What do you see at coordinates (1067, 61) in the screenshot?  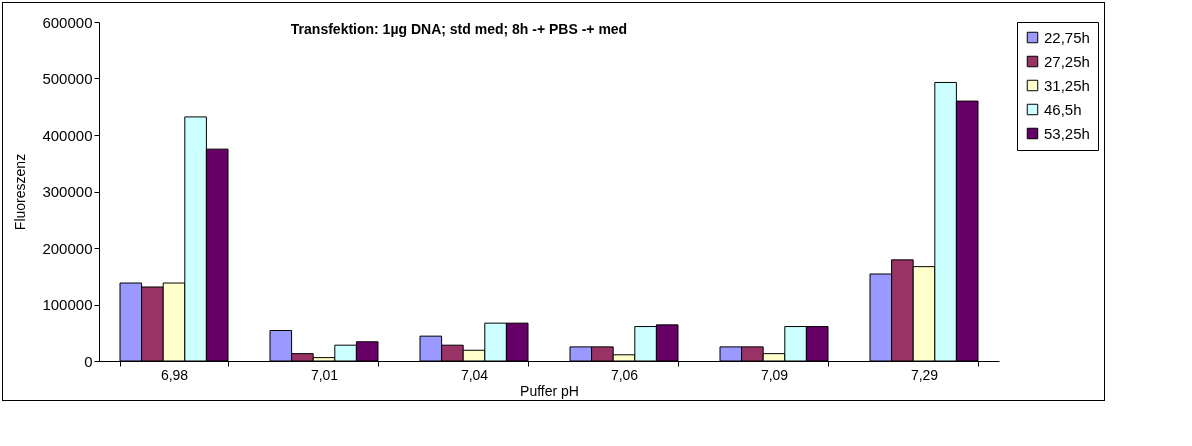 I see `legend-label: 27,25h` at bounding box center [1067, 61].